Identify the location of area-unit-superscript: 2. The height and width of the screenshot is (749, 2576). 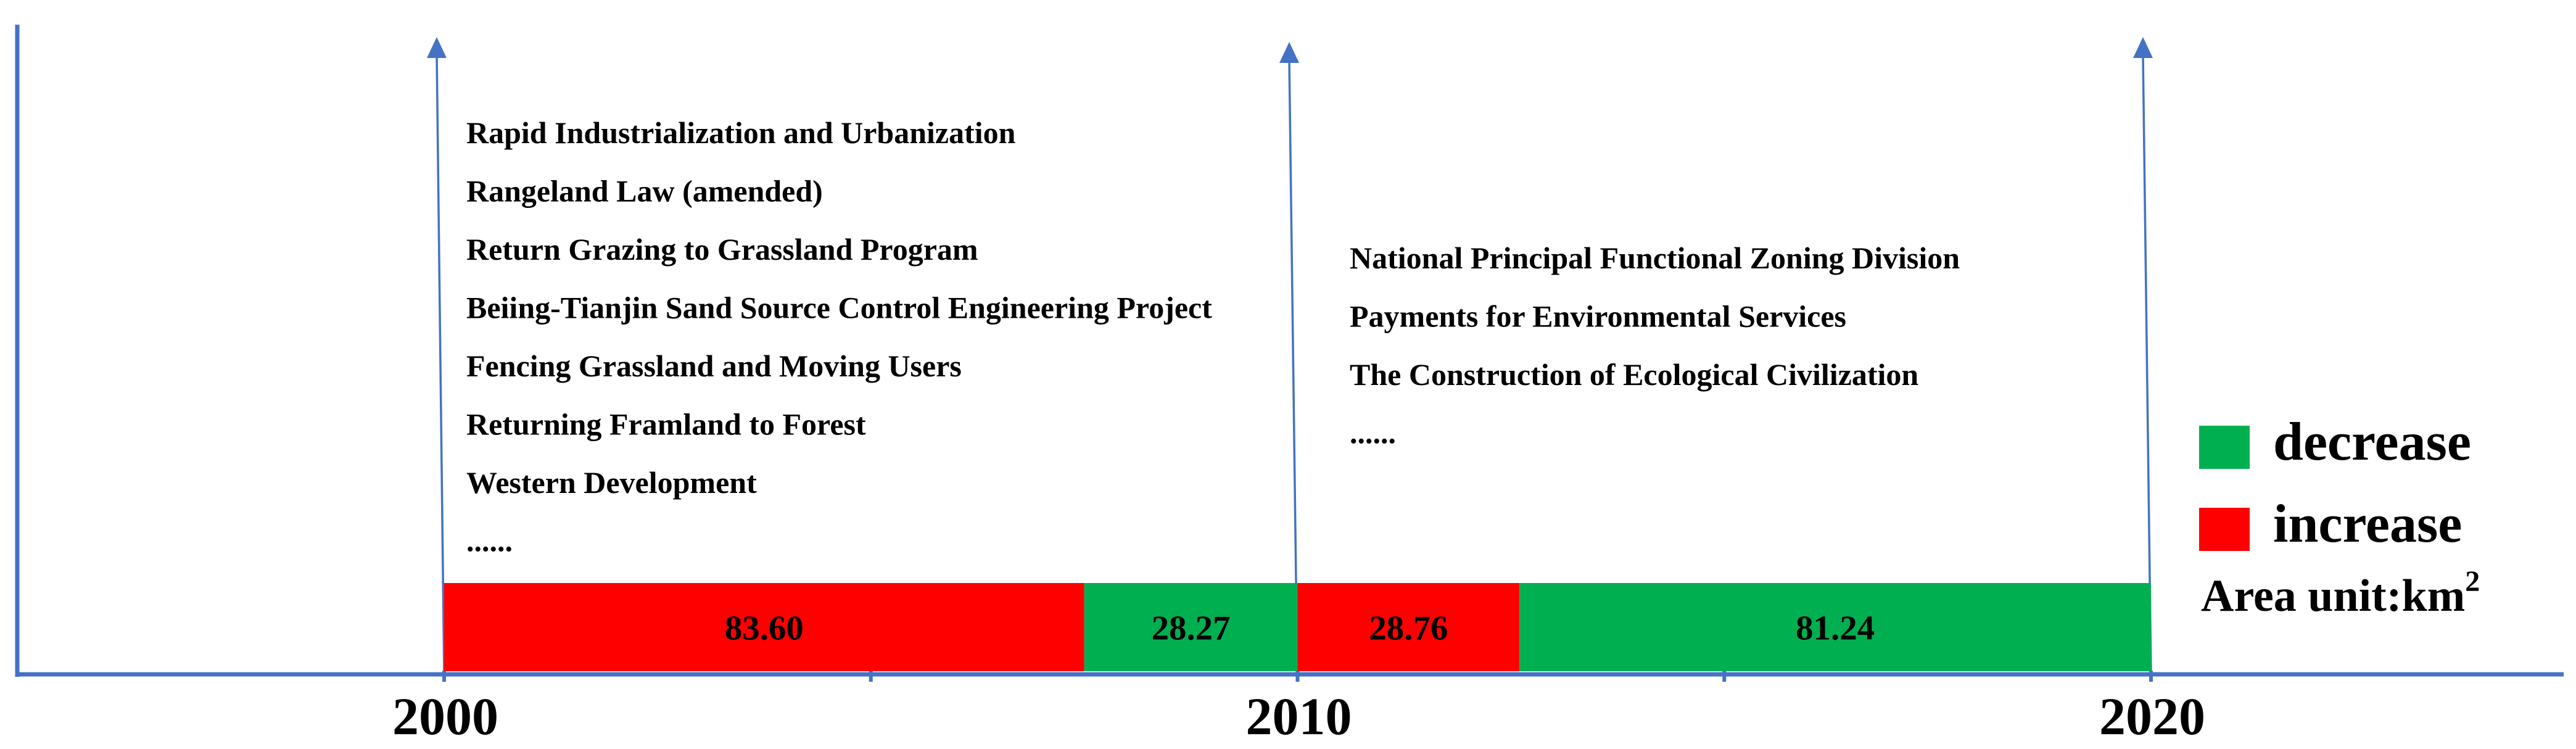
(2472, 581).